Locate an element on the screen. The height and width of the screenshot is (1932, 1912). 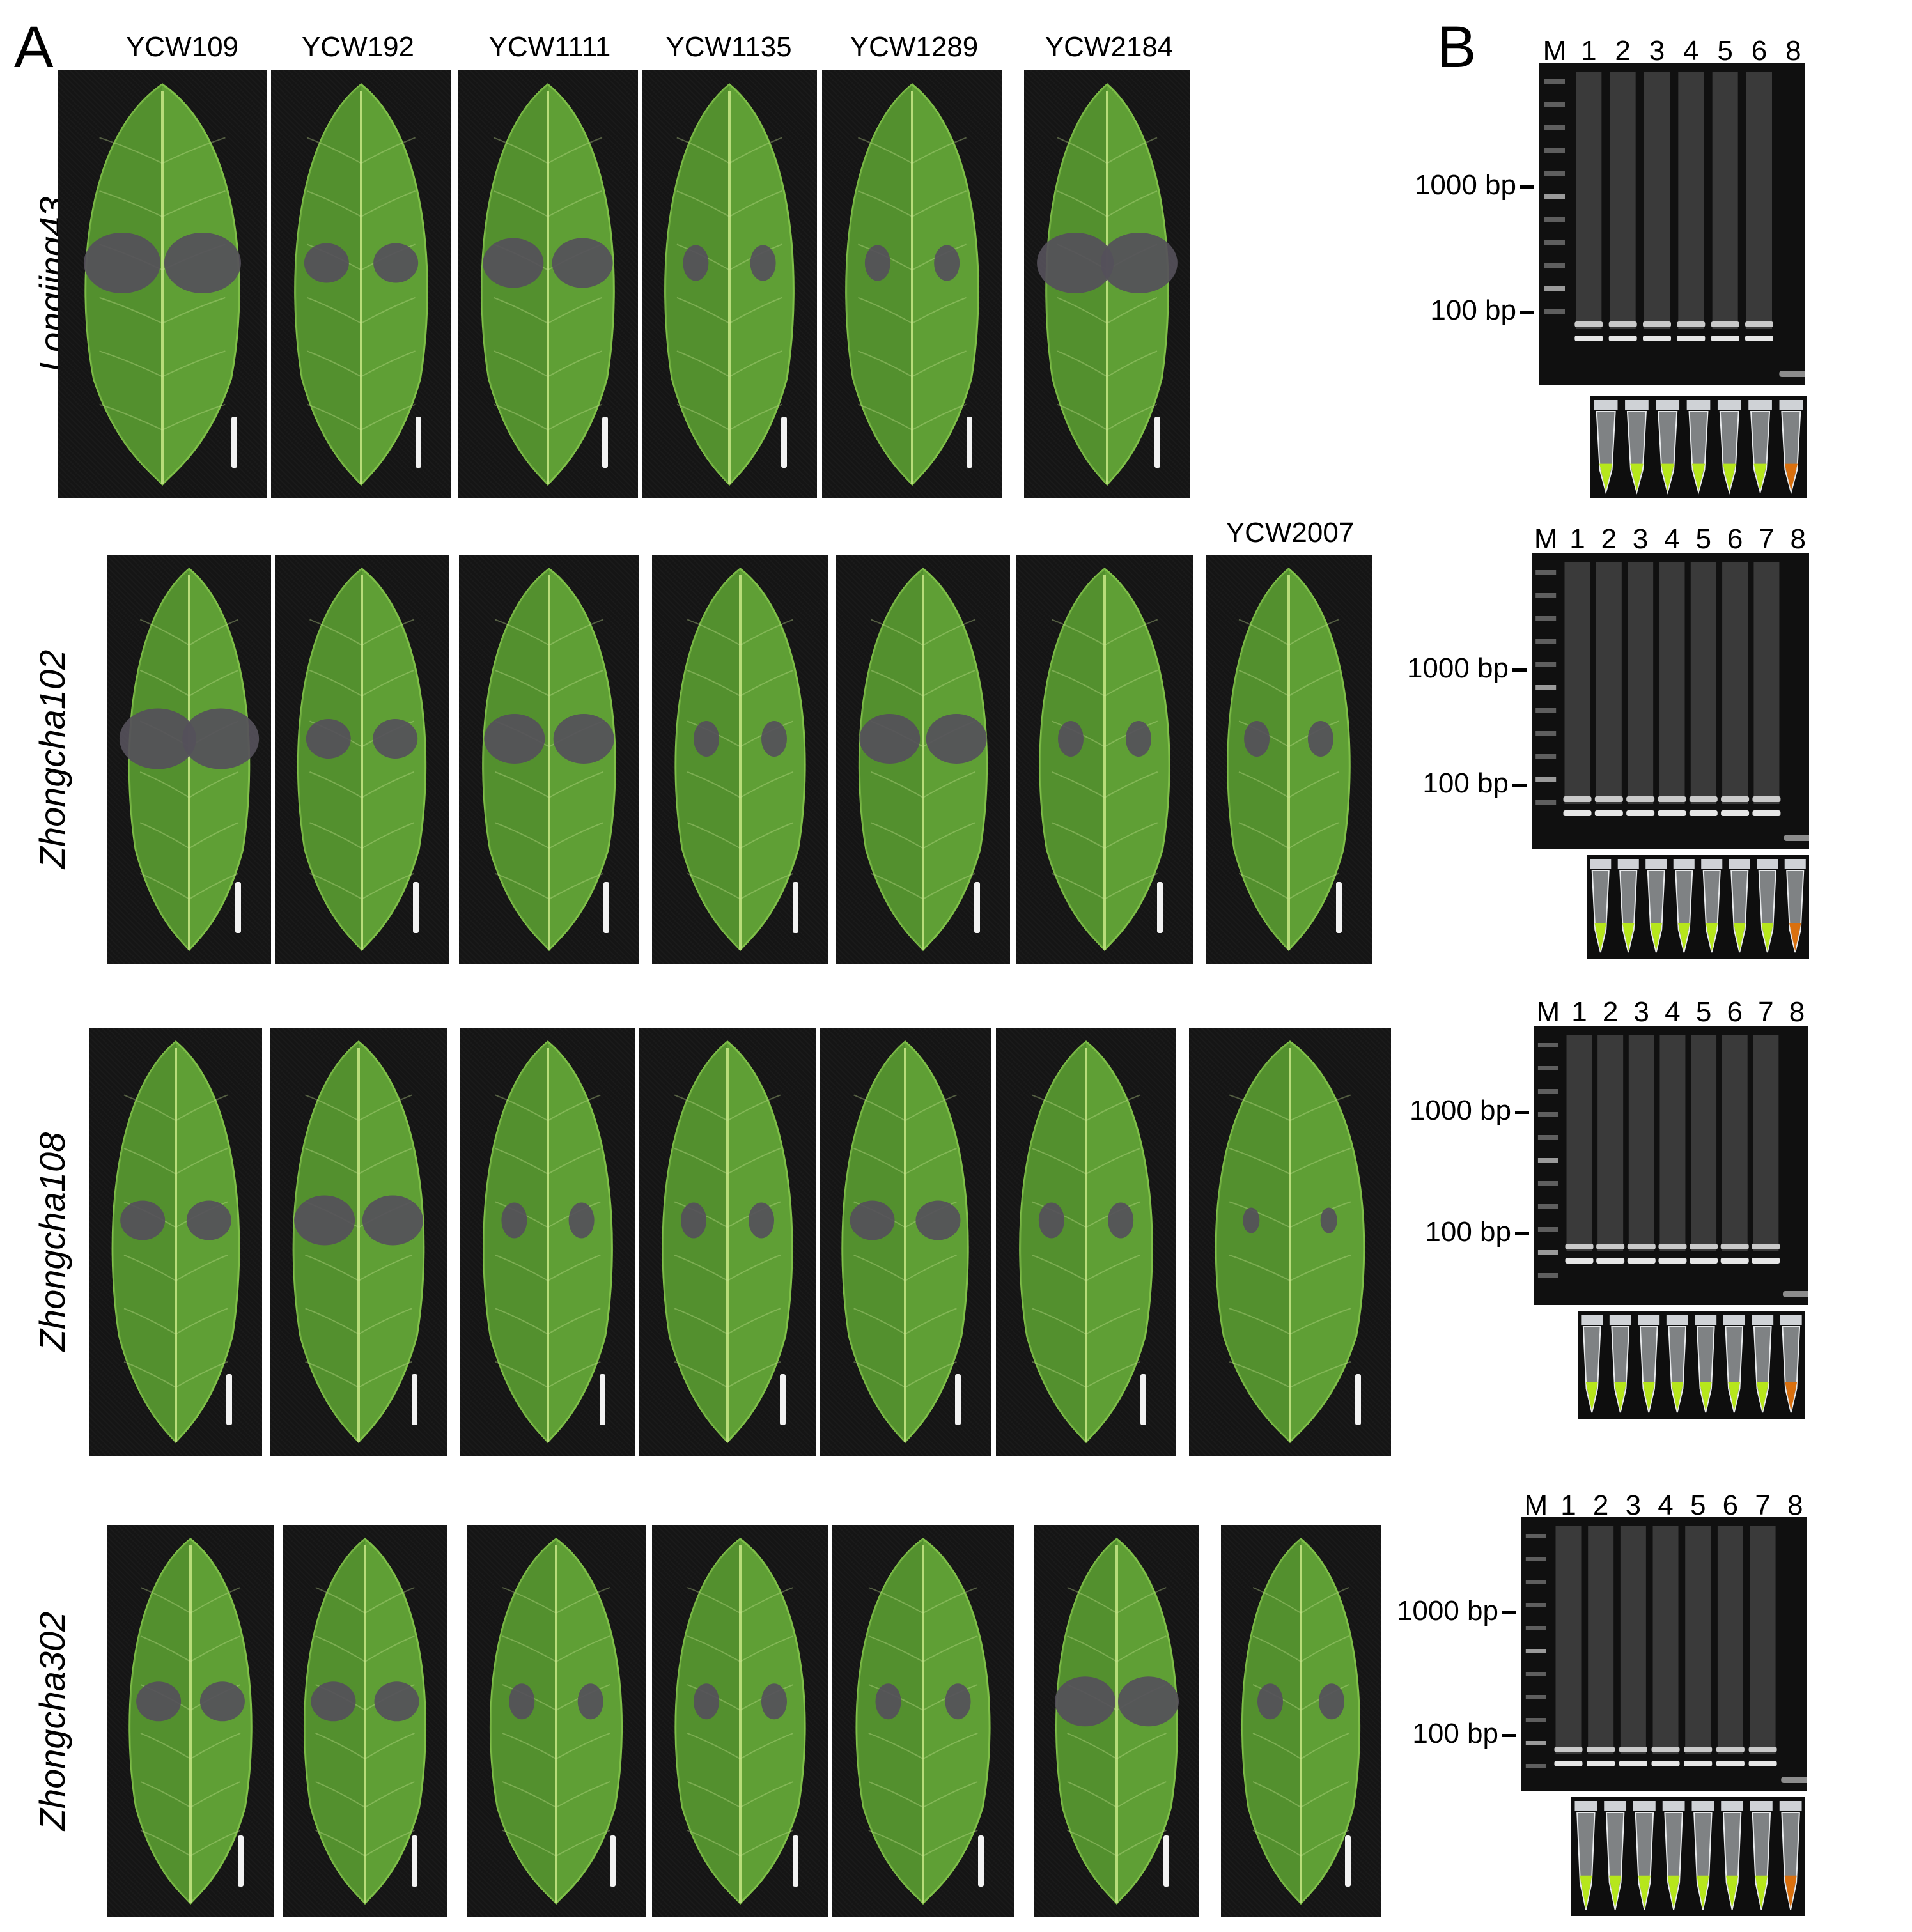
marker-size-label: 1000 bp is located at coordinates (1460, 1110).